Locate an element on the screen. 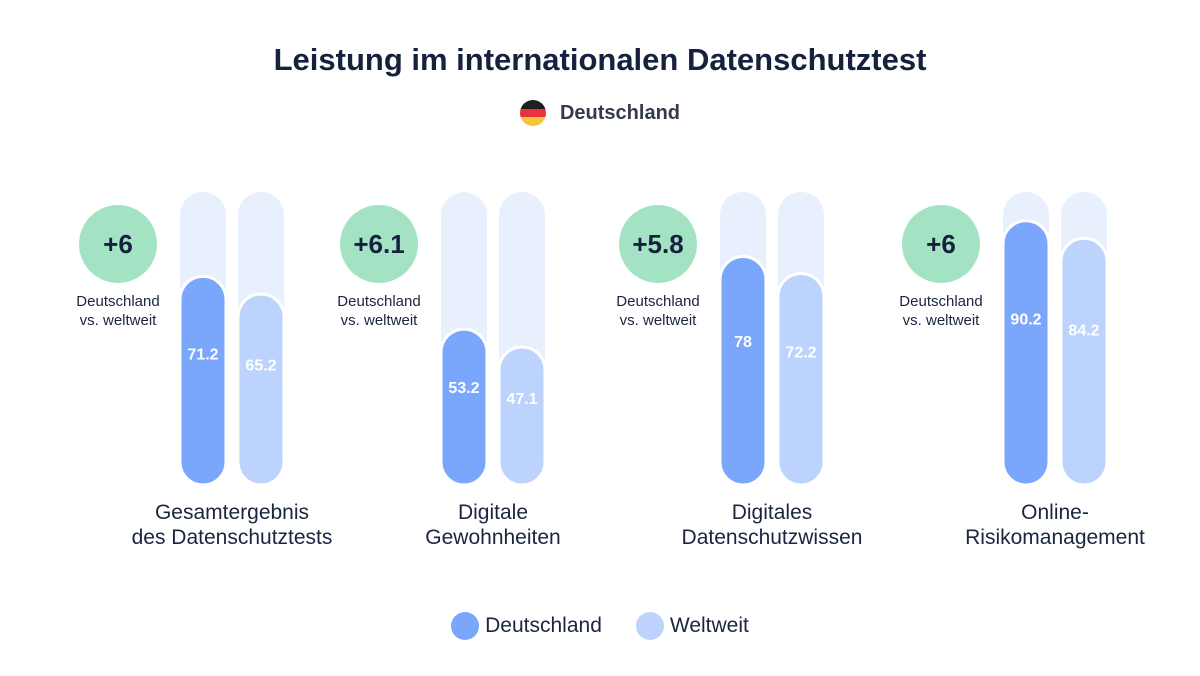 This screenshot has height=676, width=1200. legend-label-worldwide: Weltweit is located at coordinates (709, 625).